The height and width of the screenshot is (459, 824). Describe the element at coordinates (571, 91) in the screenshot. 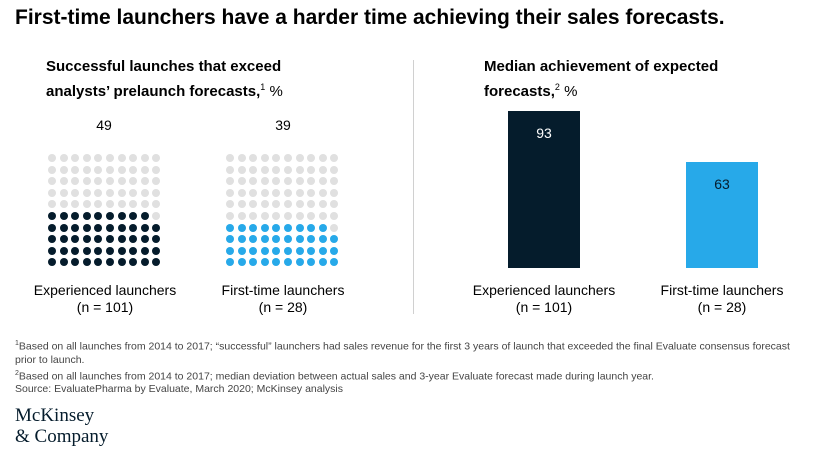

I see `right-subtitle-unit: %` at that location.